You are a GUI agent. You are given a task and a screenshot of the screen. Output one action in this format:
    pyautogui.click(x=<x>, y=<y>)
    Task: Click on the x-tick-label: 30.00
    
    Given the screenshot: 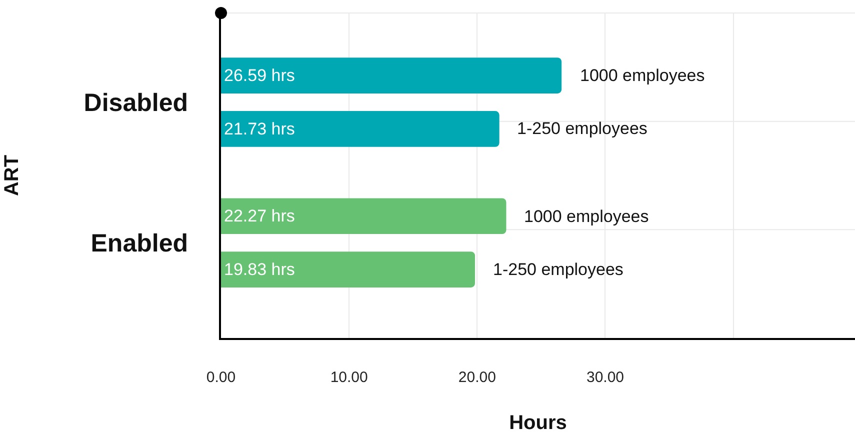 What is the action you would take?
    pyautogui.click(x=605, y=377)
    